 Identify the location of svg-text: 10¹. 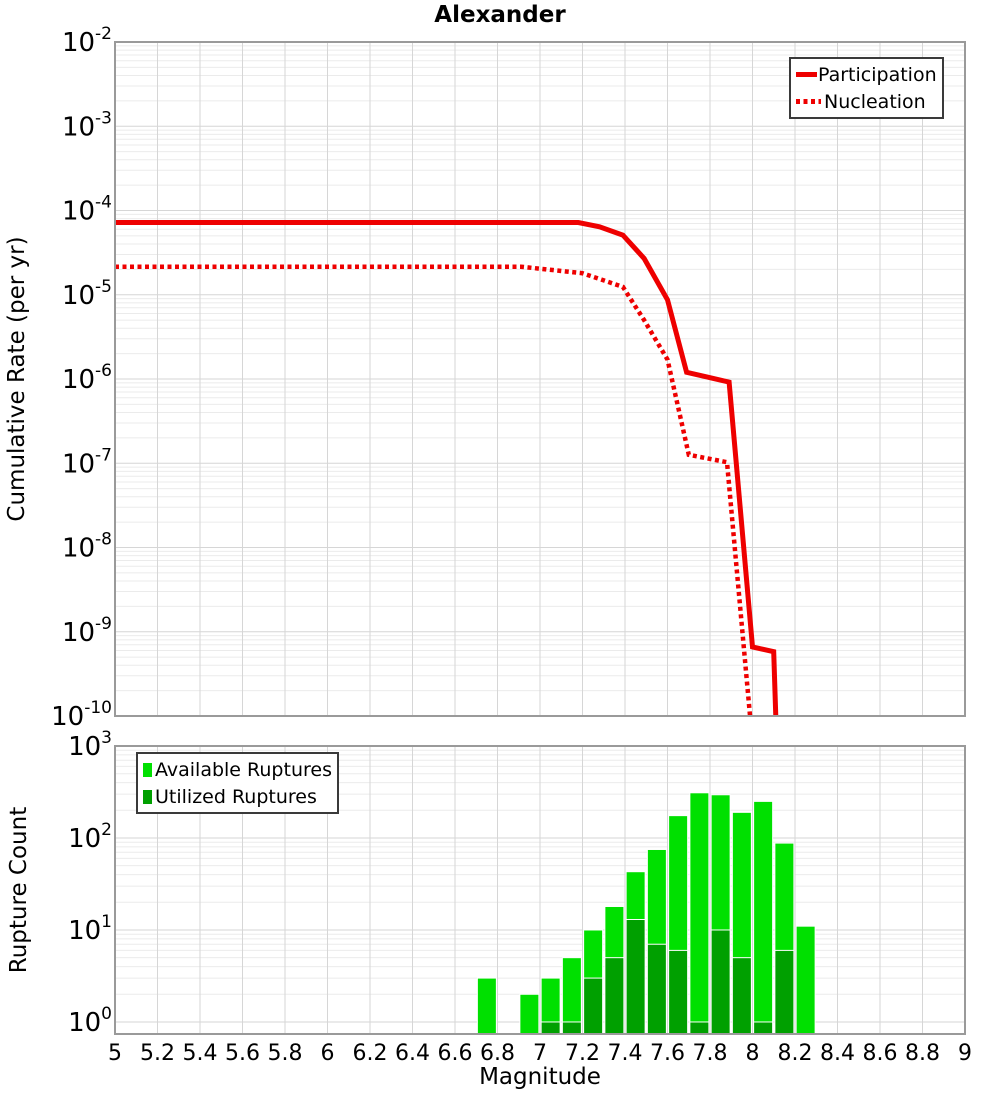
(90, 929).